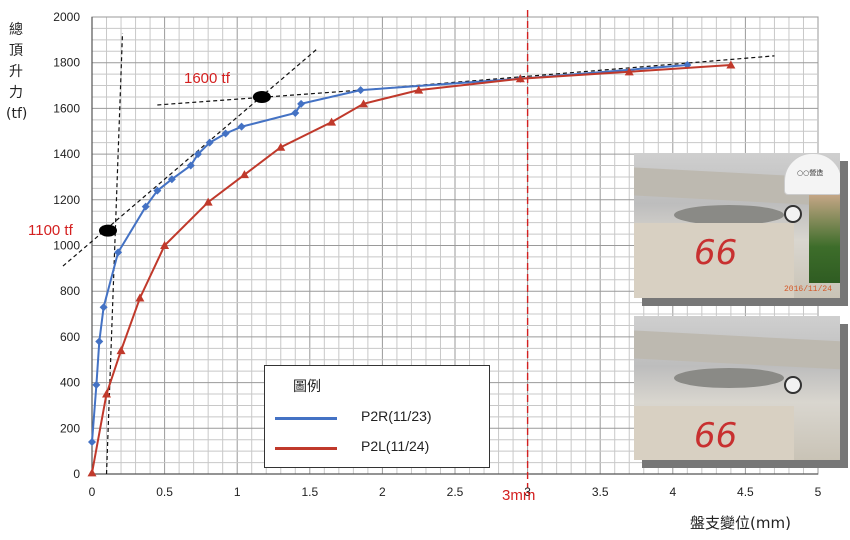  I want to click on legend-label-p2r: P2R(11/23), so click(396, 416).